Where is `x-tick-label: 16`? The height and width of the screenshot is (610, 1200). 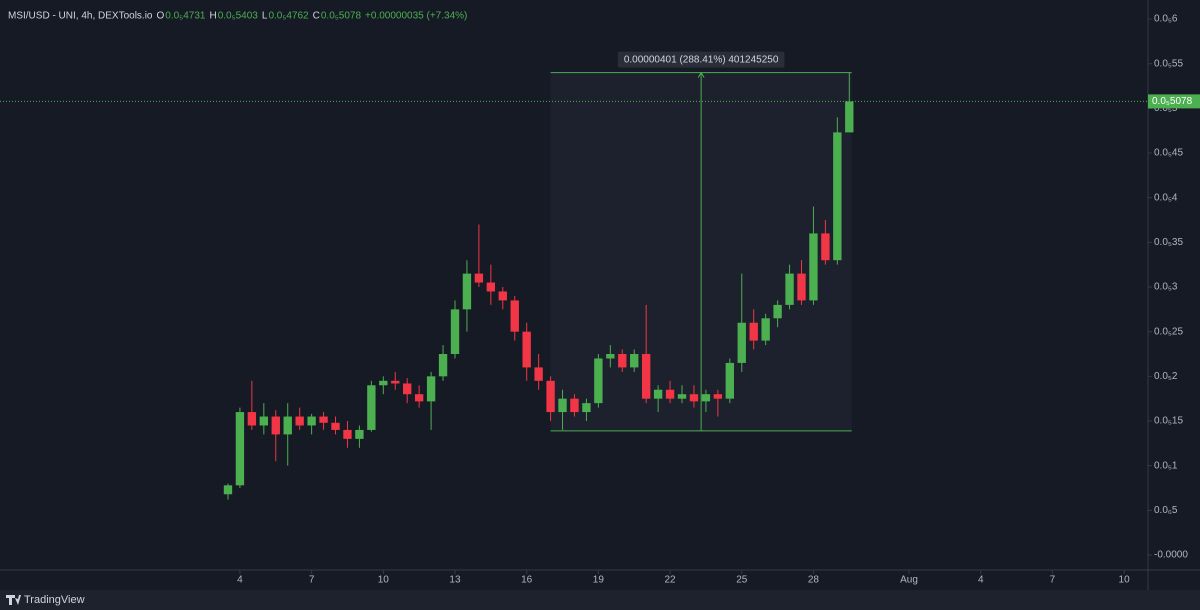
x-tick-label: 16 is located at coordinates (527, 580).